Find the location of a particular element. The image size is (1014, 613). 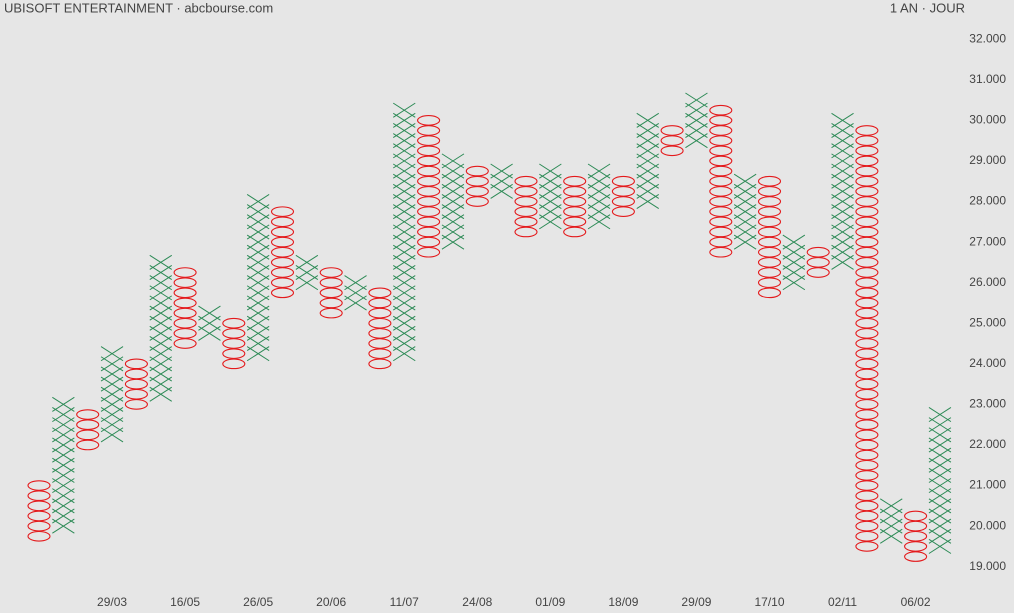

x-tick-label: 16/05 is located at coordinates (185, 602).